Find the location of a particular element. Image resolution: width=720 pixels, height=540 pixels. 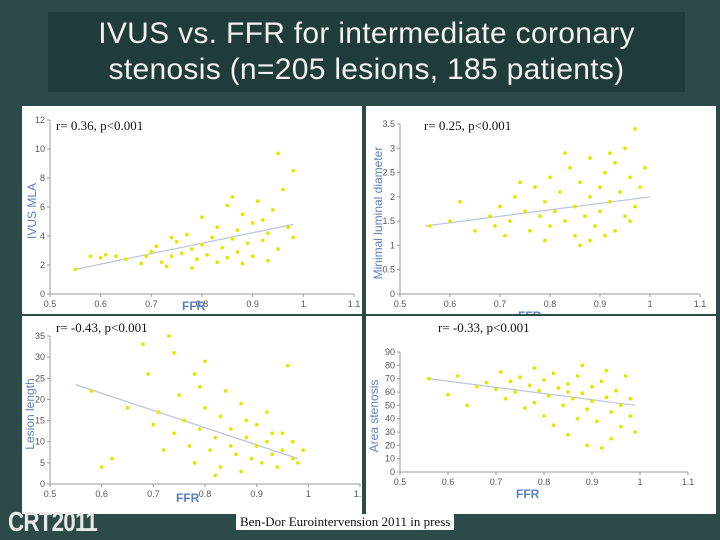

y-tick-label: 20 is located at coordinates (40, 399).